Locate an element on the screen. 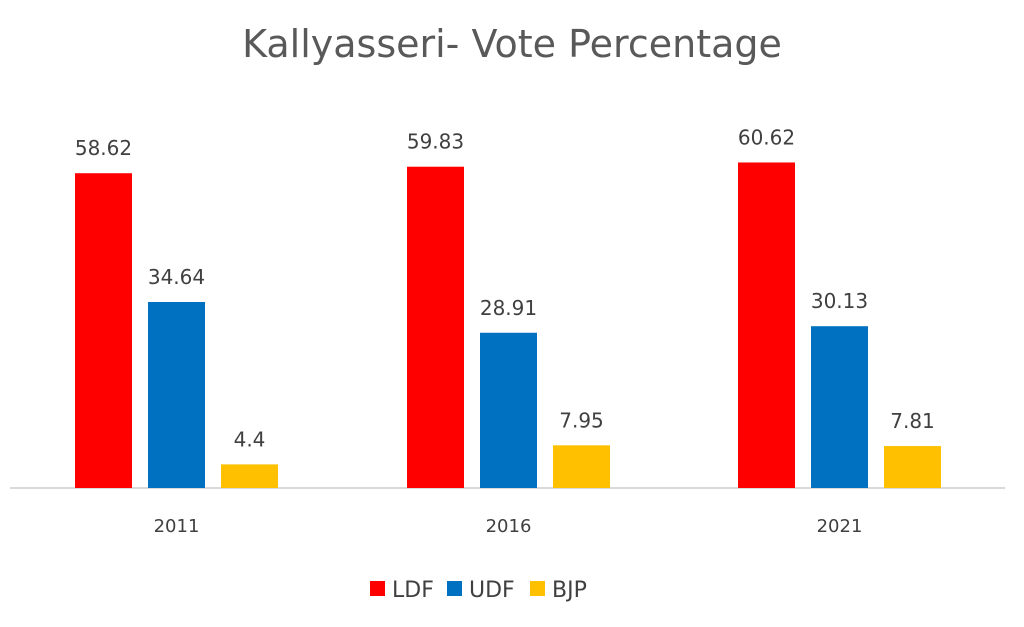 This screenshot has height=627, width=1024. bar-ldf-2011 is located at coordinates (103, 330).